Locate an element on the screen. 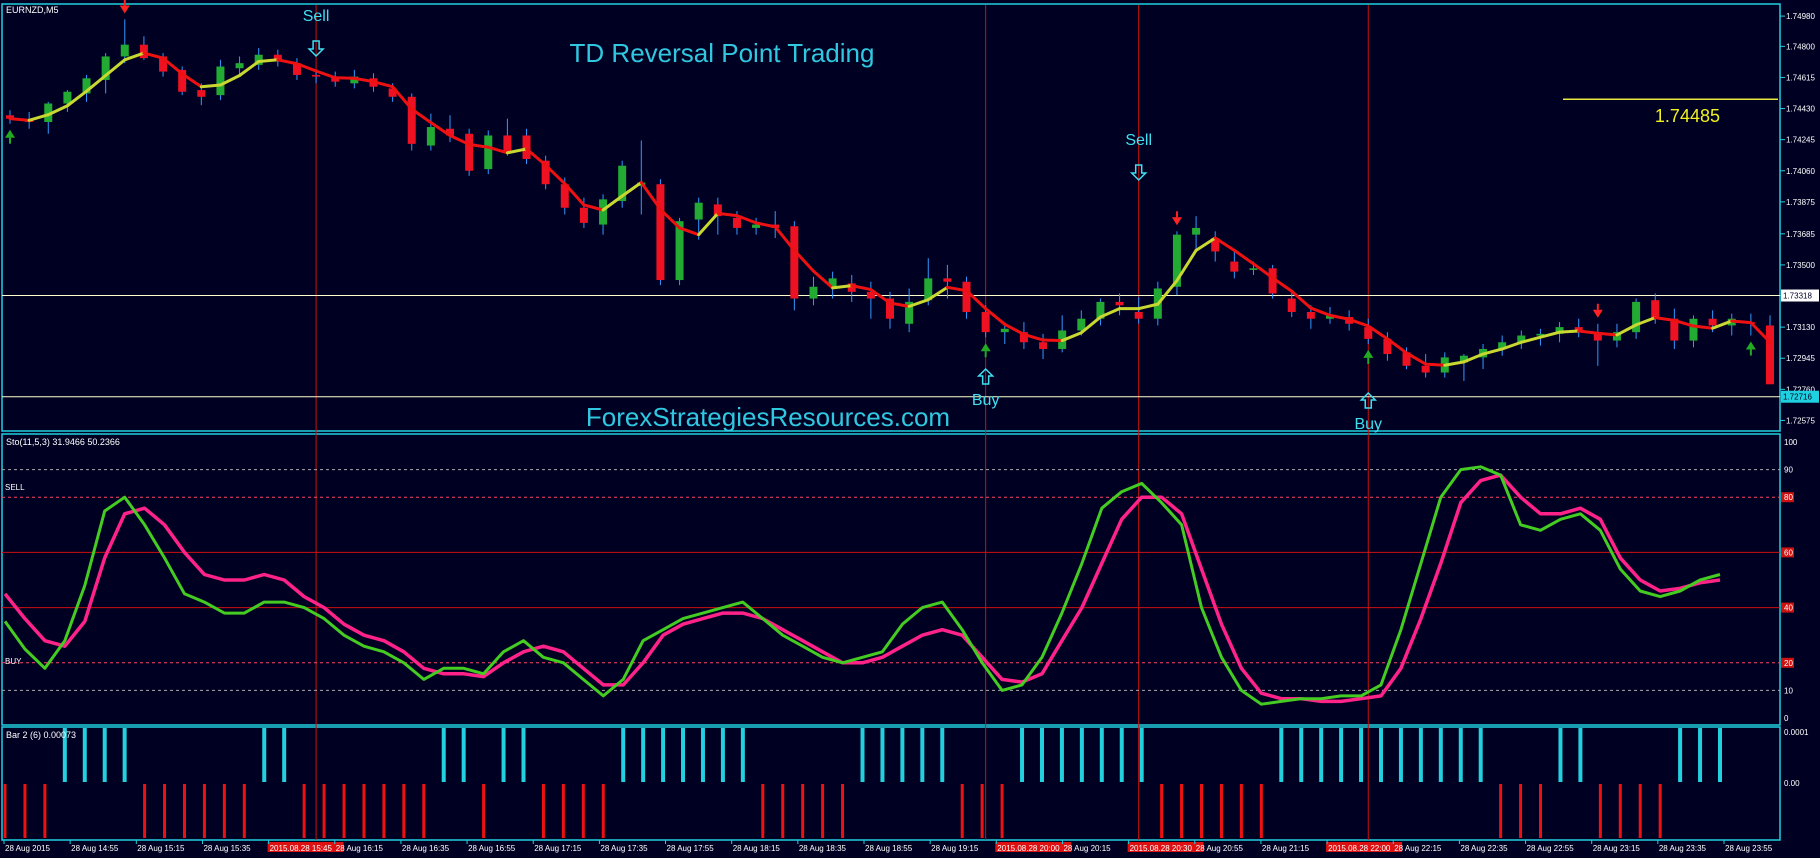  time-tick-label: 28 Aug 22:55 is located at coordinates (1551, 848).